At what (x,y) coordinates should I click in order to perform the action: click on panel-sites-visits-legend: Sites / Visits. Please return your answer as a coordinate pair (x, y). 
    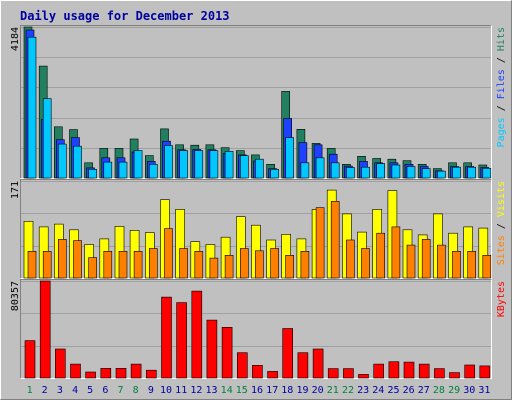
    Looking at the image, I should click on (501, 223).